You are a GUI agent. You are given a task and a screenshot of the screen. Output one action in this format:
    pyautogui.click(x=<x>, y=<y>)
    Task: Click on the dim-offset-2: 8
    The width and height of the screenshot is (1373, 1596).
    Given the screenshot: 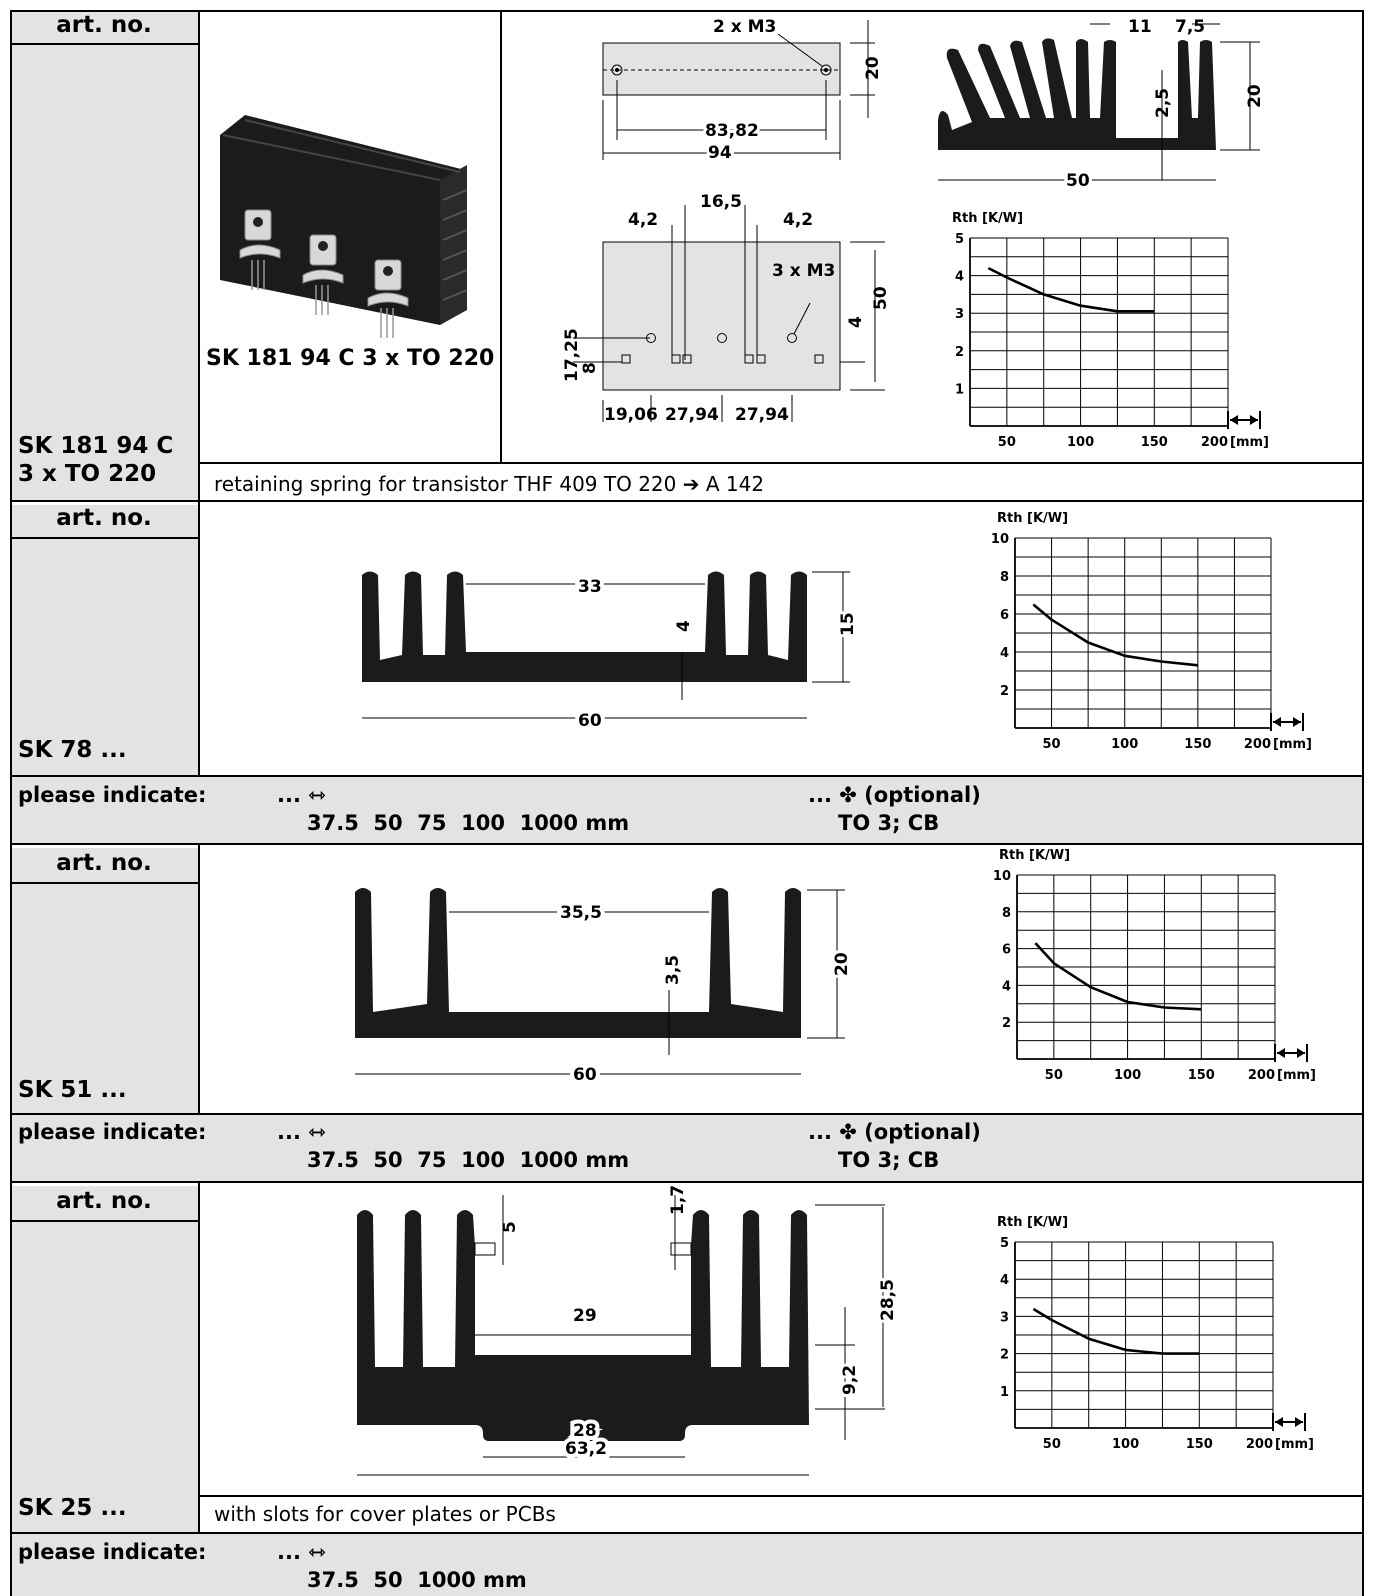 What is the action you would take?
    pyautogui.click(x=590, y=368)
    